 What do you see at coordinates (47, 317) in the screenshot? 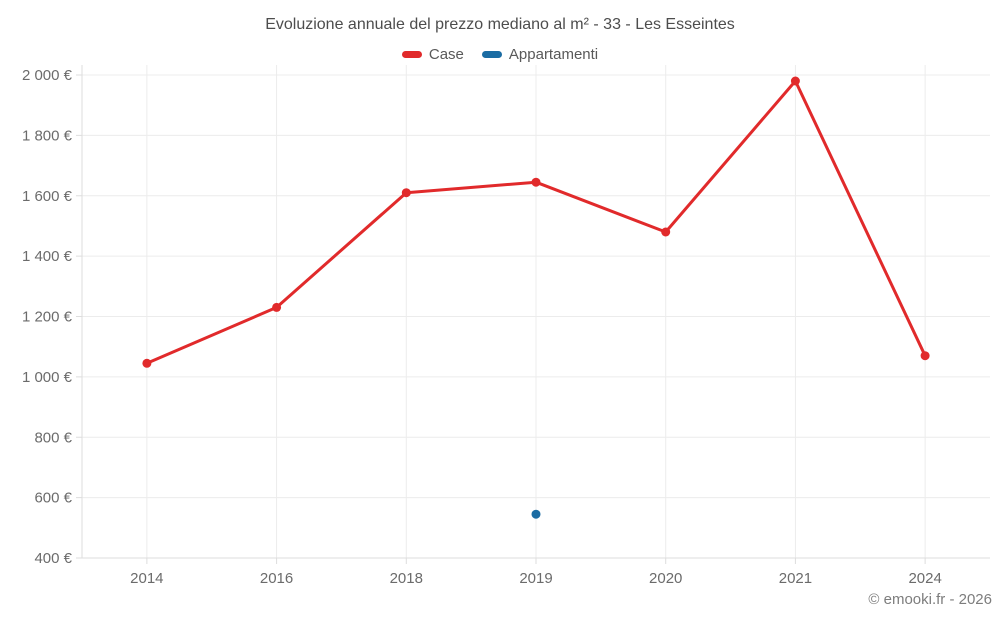
I see `y-tick-label: 1 200 €` at bounding box center [47, 317].